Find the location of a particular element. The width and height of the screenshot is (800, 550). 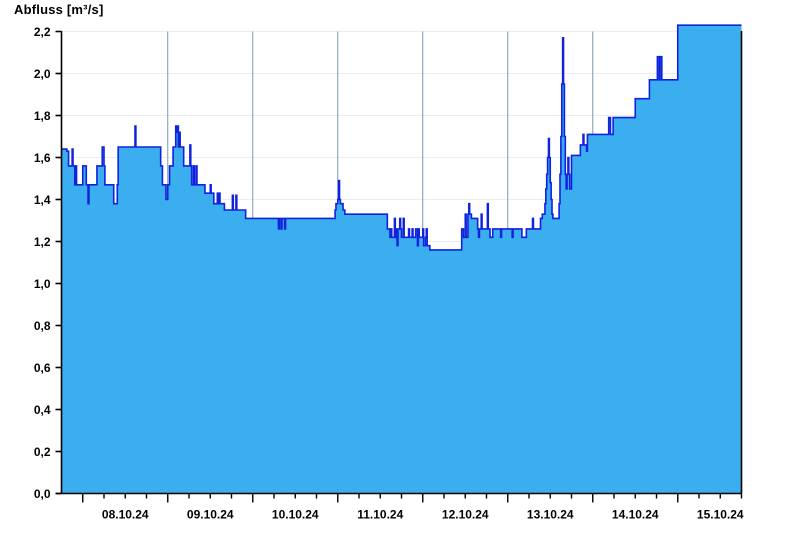

y-axis-tick-label: 1,4 is located at coordinates (42, 200).